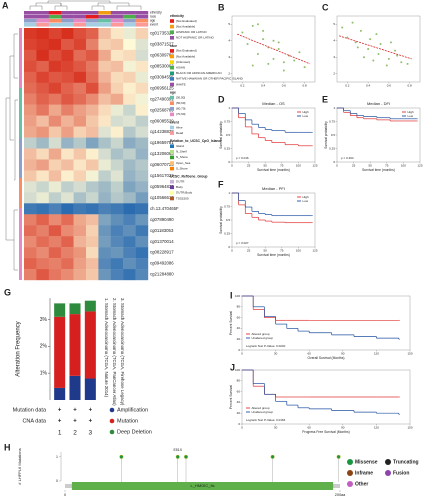  Describe the element at coordinates (239, 328) in the screenshot. I see `y-tick-label: 40` at that location.